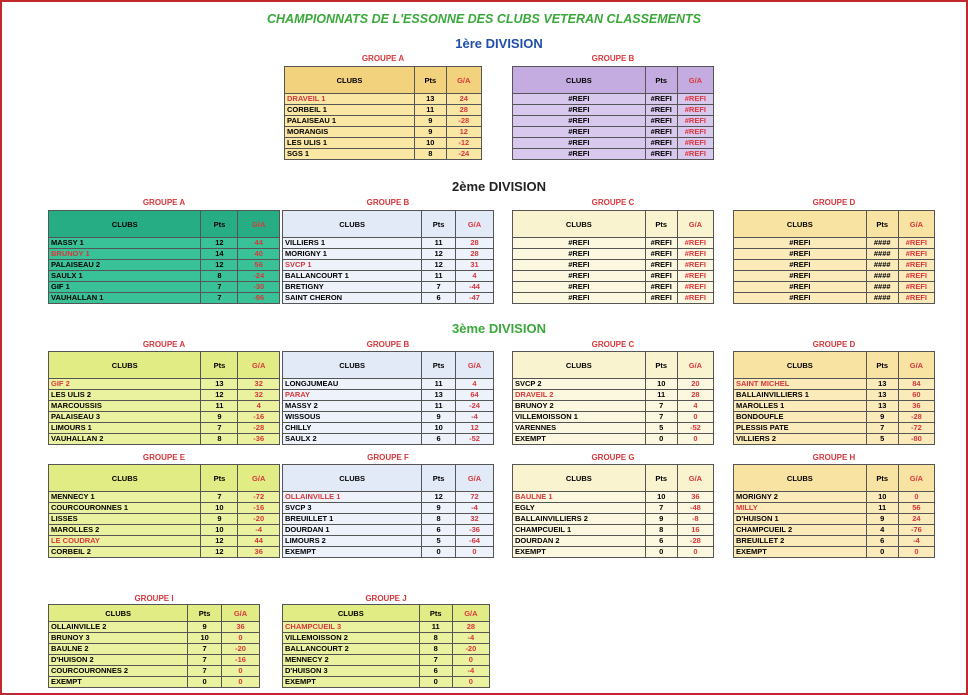 The height and width of the screenshot is (695, 968). Describe the element at coordinates (124, 497) in the screenshot. I see `club-name: MENNECY 1` at that location.